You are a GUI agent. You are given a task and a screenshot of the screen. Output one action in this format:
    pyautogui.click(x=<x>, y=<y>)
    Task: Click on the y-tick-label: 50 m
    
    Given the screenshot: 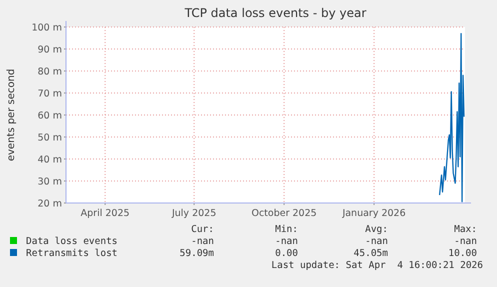 What is the action you would take?
    pyautogui.click(x=50, y=138)
    